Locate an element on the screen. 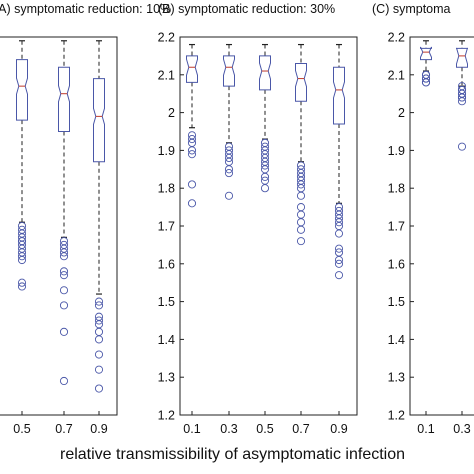  panel-b-yticks: 1.2 1.3 1.4 1.5 1.6 1.7 1.8 1.9 2 2.1 2.2 is located at coordinates (171, 227).